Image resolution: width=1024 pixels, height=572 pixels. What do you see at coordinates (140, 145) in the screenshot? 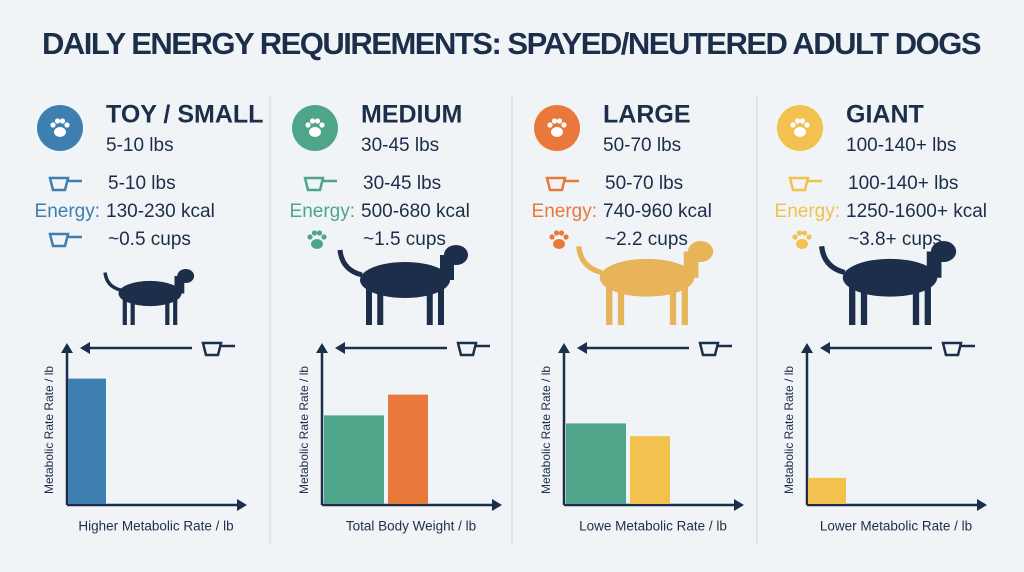
I see `weight-range: 5-10 lbs` at bounding box center [140, 145].